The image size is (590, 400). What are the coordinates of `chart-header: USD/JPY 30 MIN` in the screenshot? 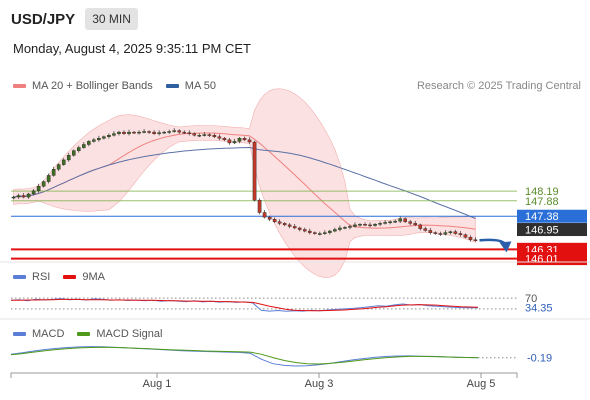 It's located at (74, 19).